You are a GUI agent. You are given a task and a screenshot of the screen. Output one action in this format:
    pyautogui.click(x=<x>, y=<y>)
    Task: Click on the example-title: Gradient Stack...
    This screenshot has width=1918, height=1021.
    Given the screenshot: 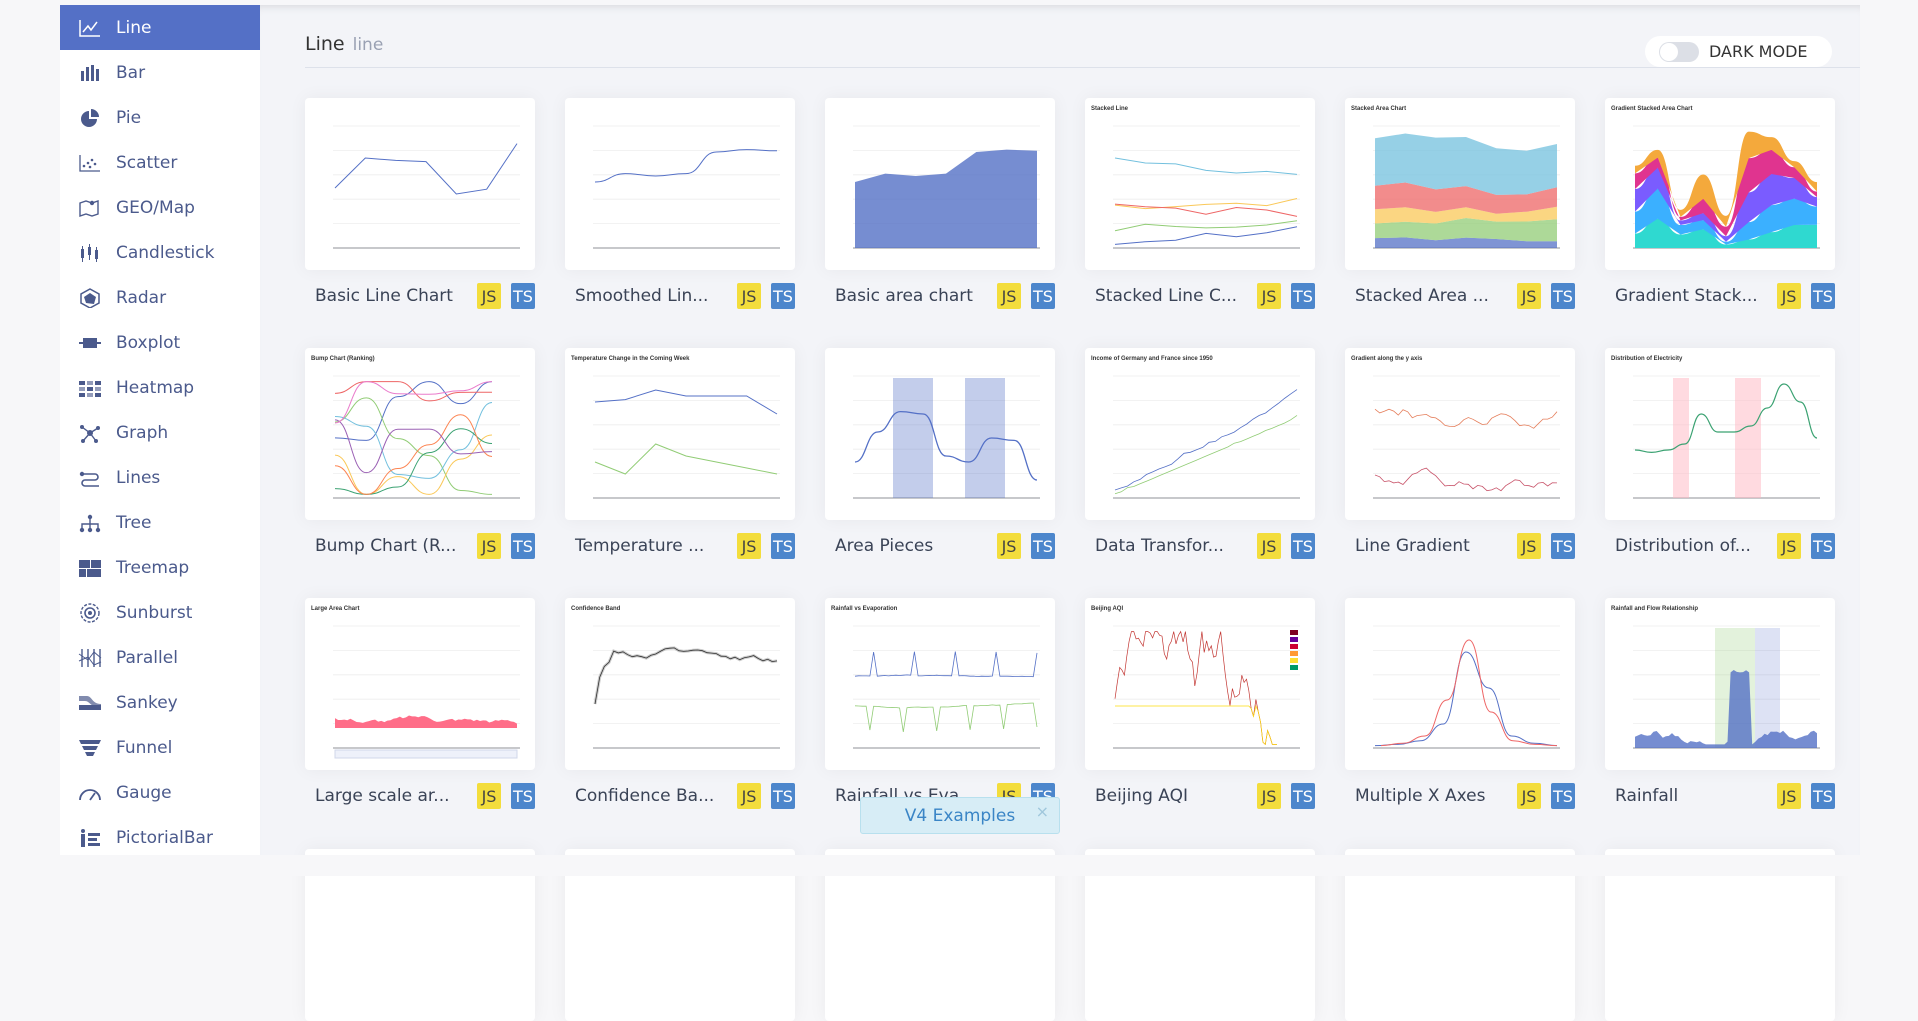 What is the action you would take?
    pyautogui.click(x=1686, y=296)
    